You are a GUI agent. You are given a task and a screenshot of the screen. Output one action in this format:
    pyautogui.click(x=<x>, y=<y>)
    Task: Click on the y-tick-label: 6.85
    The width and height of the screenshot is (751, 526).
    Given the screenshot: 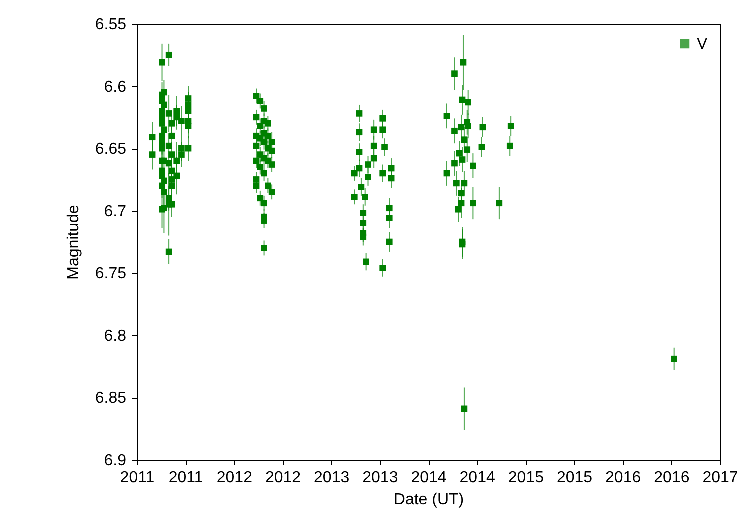 What is the action you would take?
    pyautogui.click(x=111, y=399)
    